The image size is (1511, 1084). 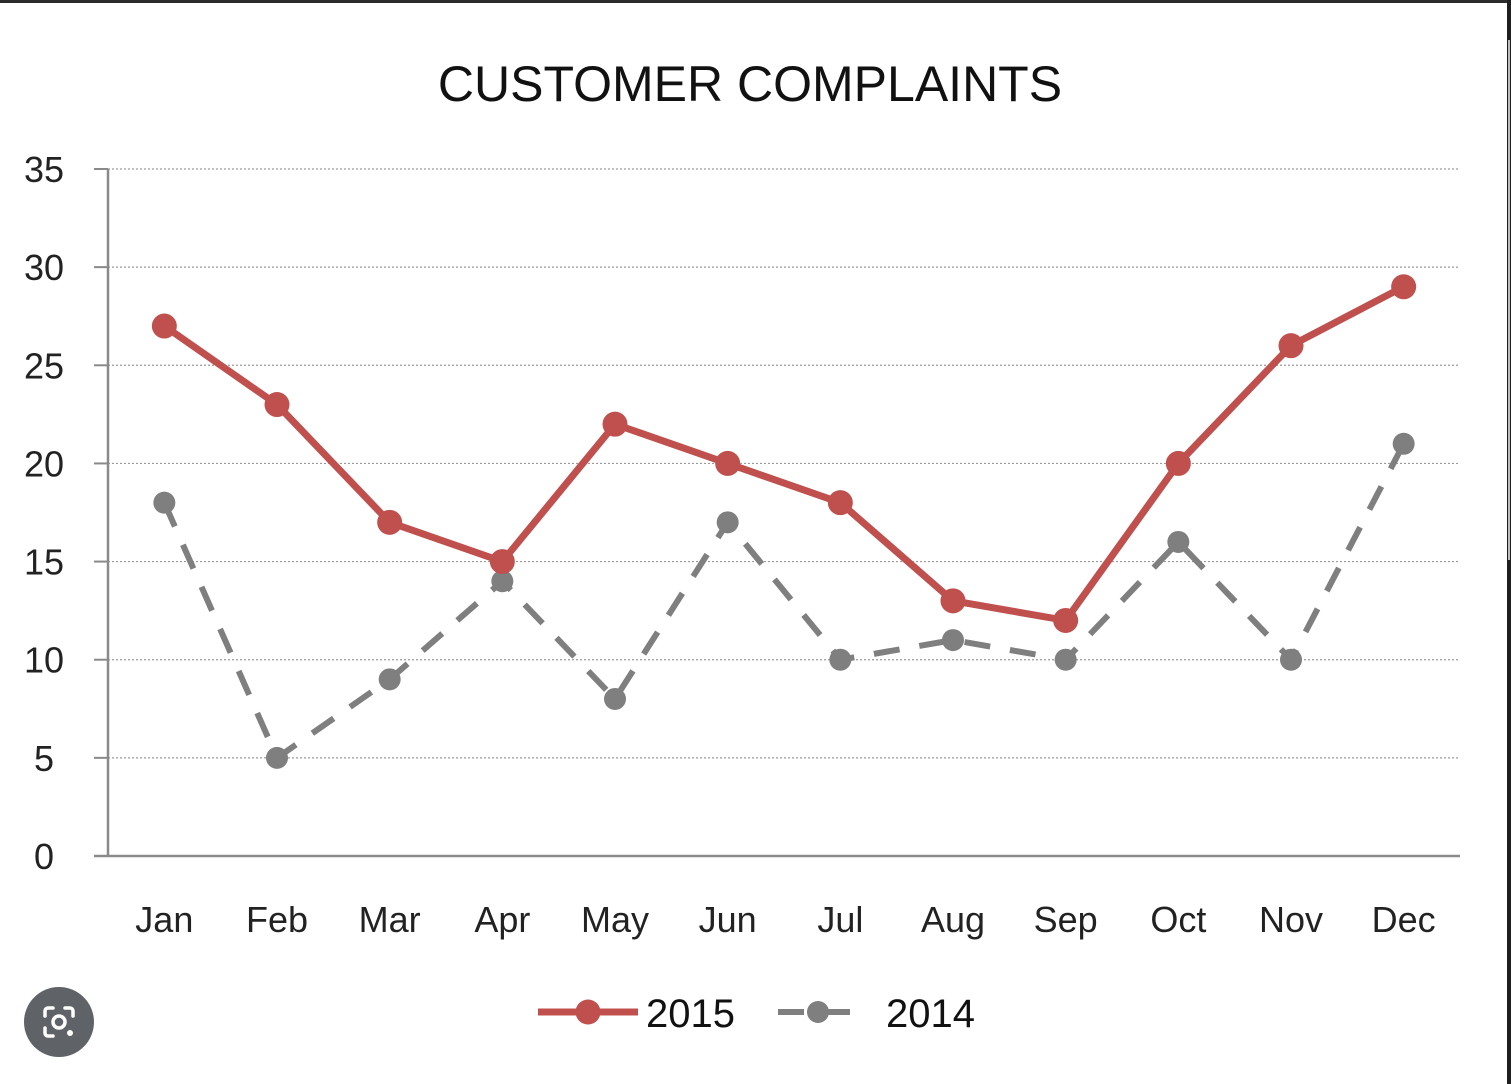 What do you see at coordinates (277, 919) in the screenshot?
I see `x-tick-label-feb: Feb` at bounding box center [277, 919].